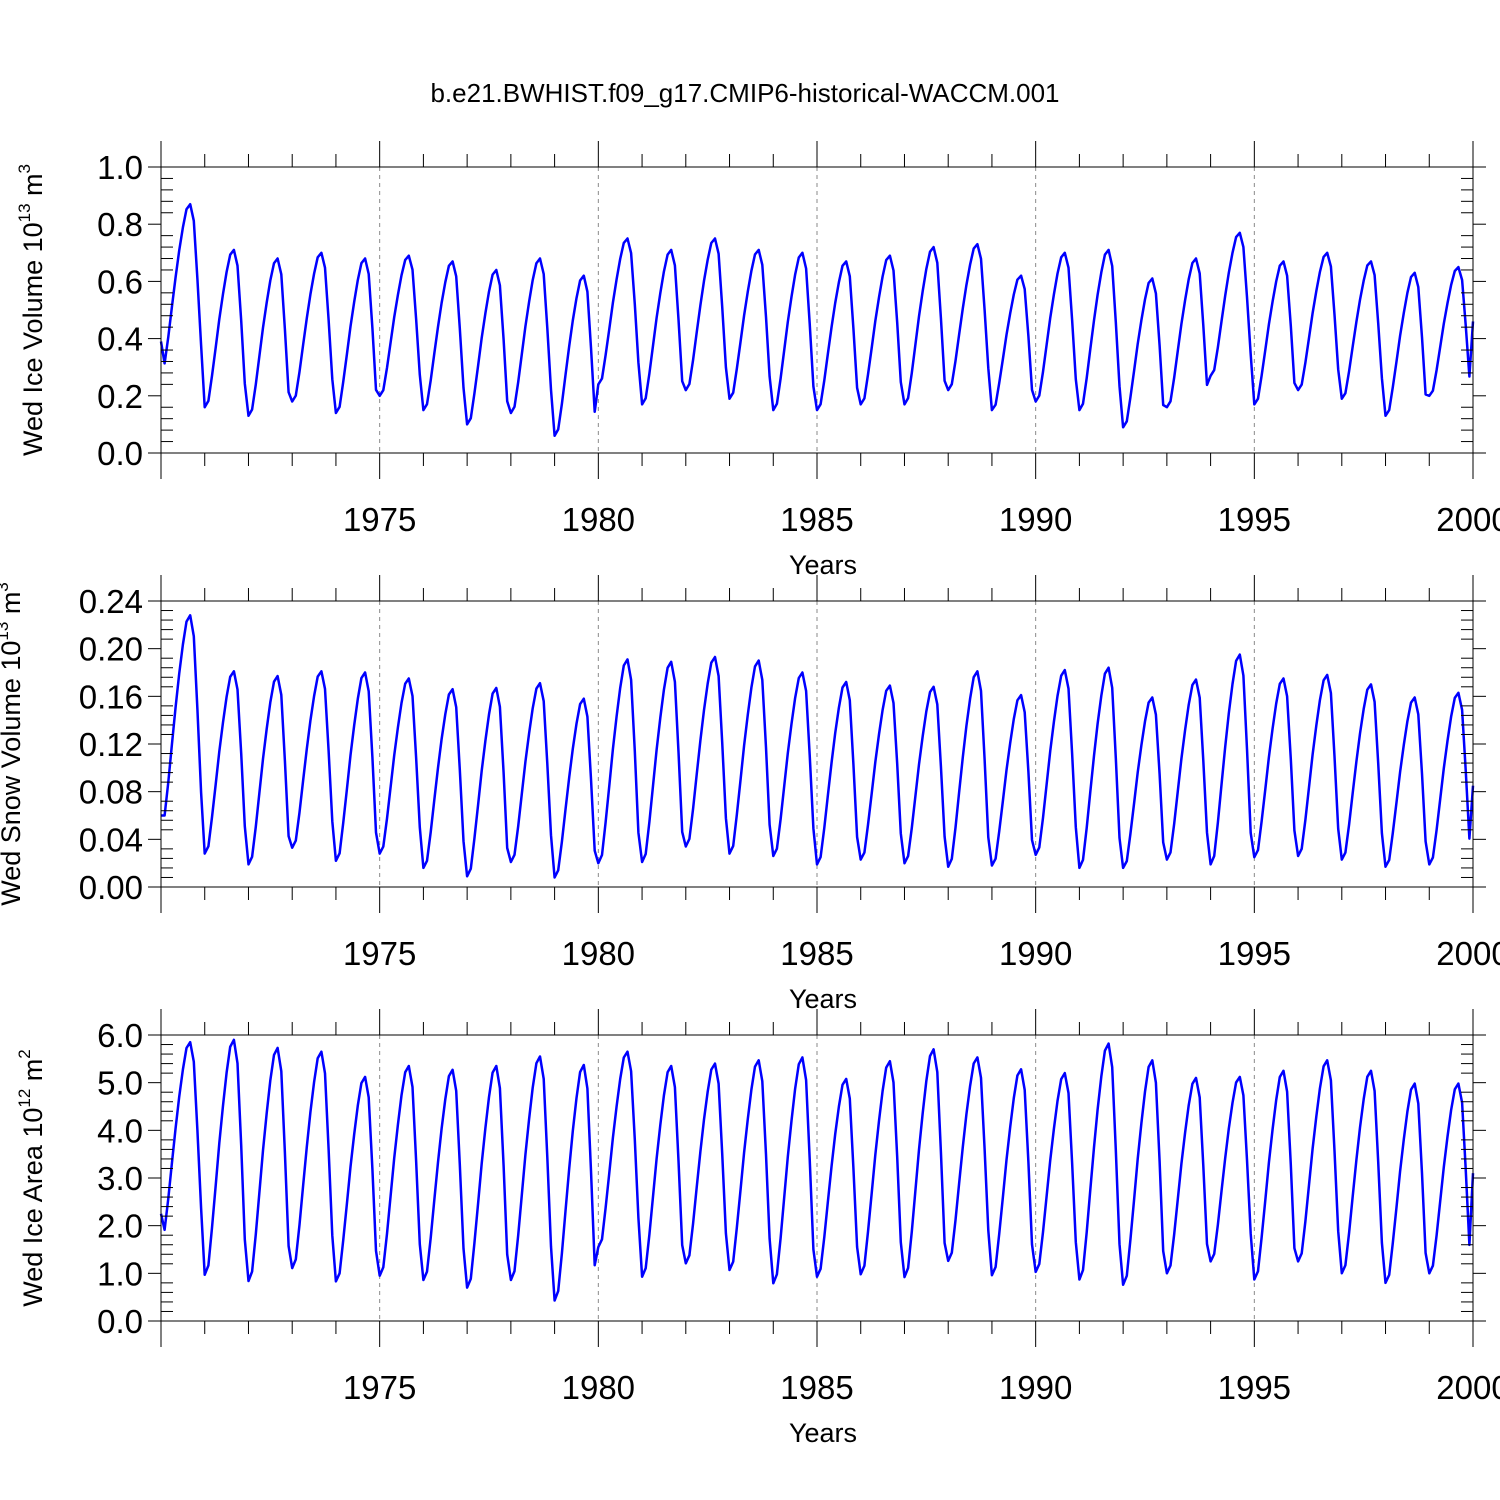 The image size is (1500, 1500). What do you see at coordinates (1468, 953) in the screenshot?
I see `snow-volume-xtick-label: 2000` at bounding box center [1468, 953].